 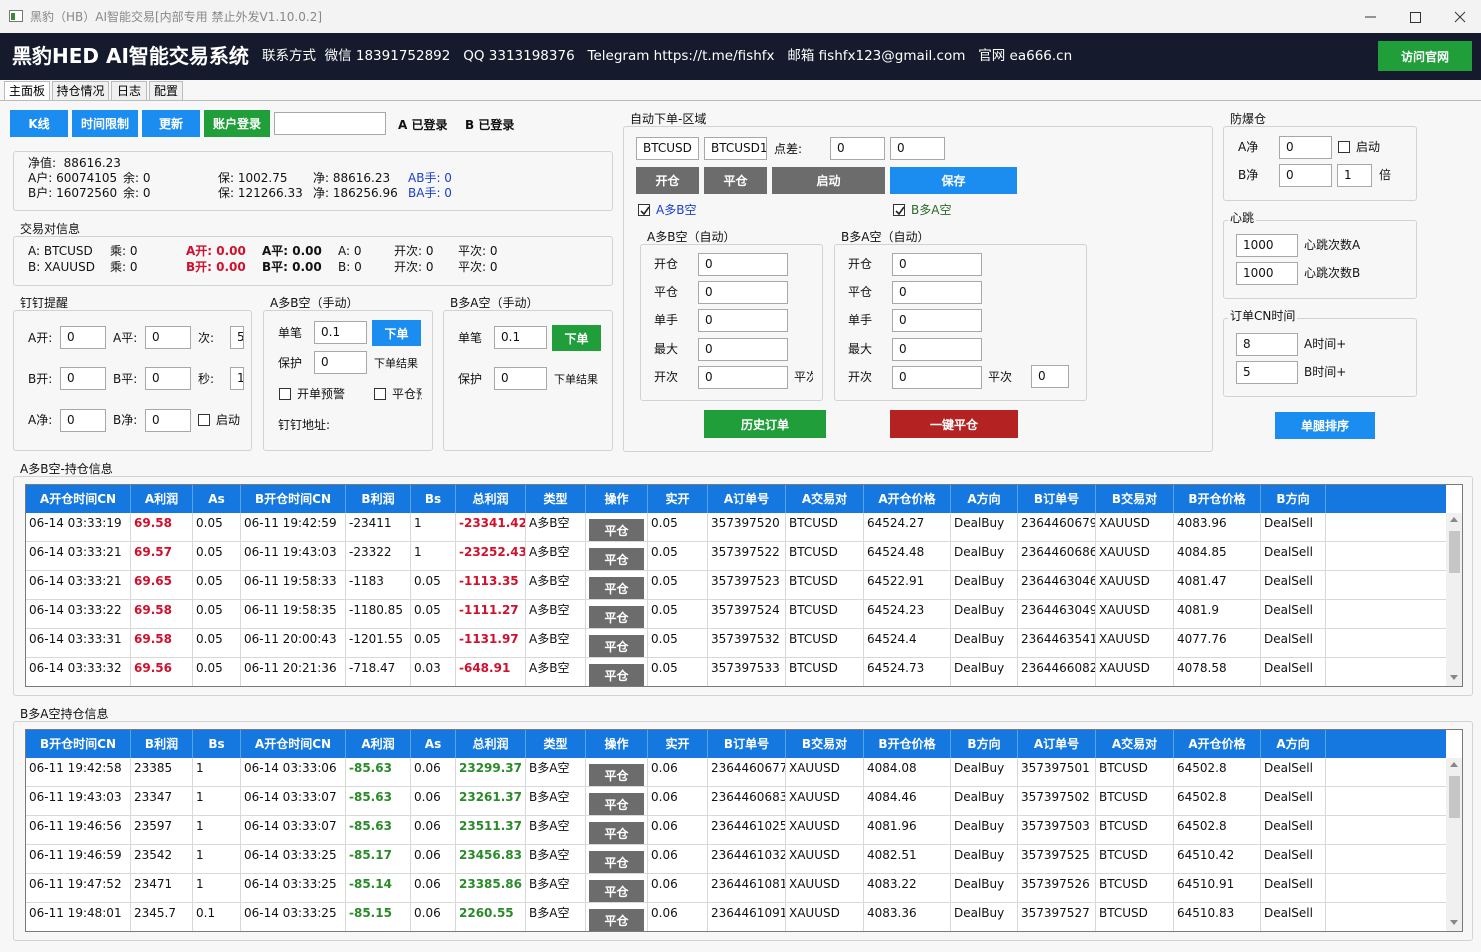 I want to click on table-cell: 4084.08, so click(x=892, y=768).